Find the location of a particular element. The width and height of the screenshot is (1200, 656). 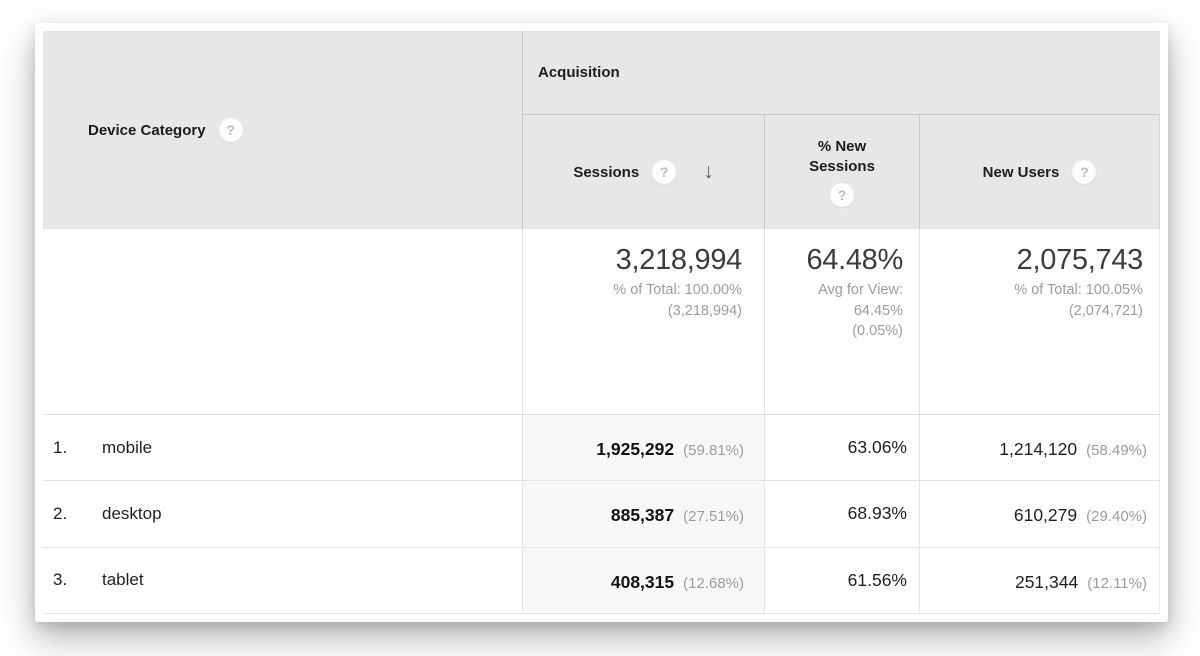

new-users-value: 251,344 is located at coordinates (1046, 581).